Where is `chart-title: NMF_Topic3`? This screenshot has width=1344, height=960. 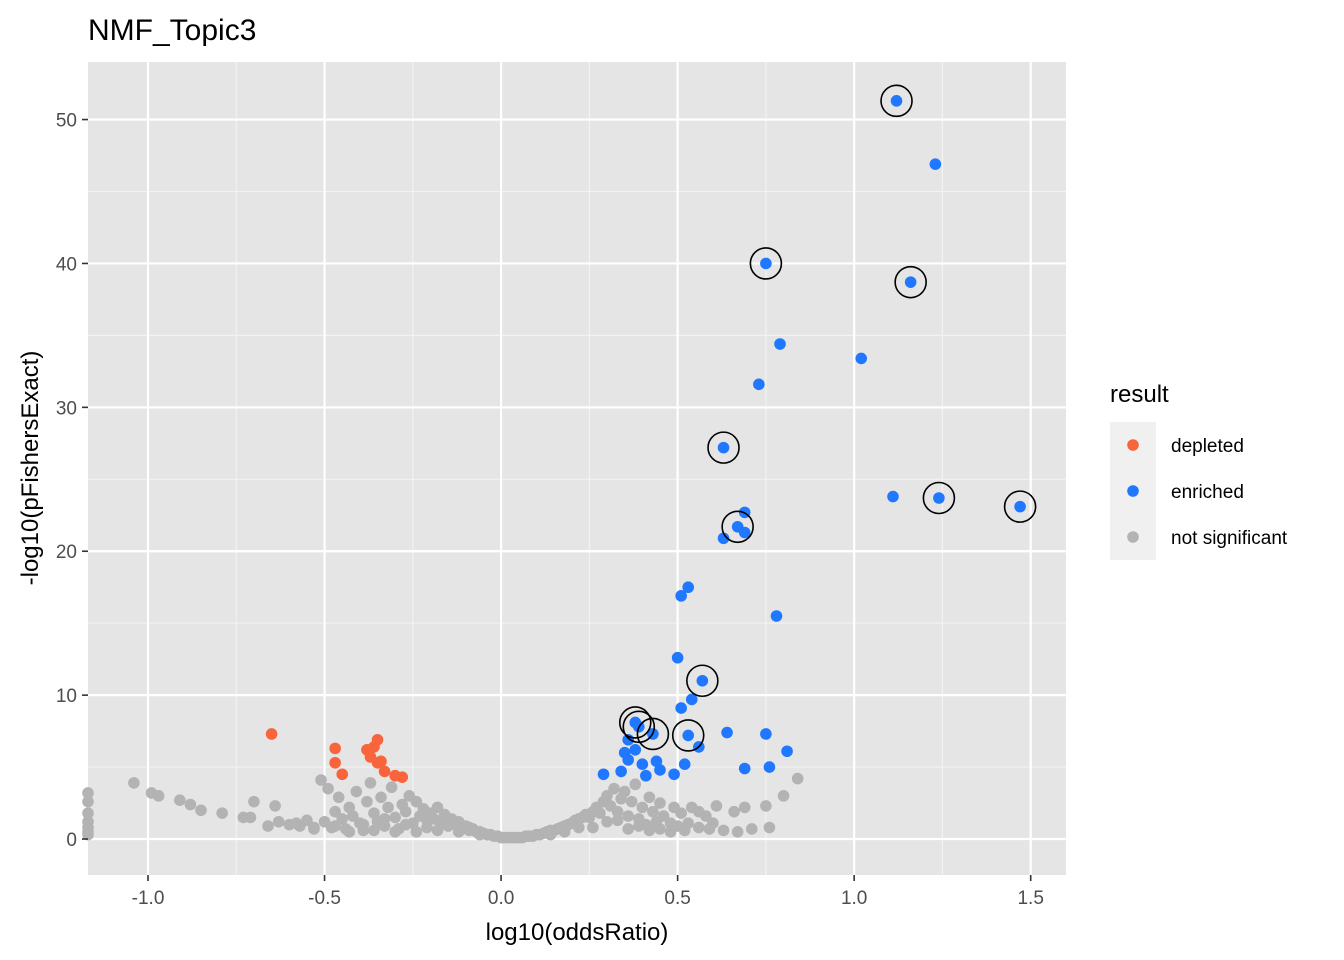 chart-title: NMF_Topic3 is located at coordinates (172, 30).